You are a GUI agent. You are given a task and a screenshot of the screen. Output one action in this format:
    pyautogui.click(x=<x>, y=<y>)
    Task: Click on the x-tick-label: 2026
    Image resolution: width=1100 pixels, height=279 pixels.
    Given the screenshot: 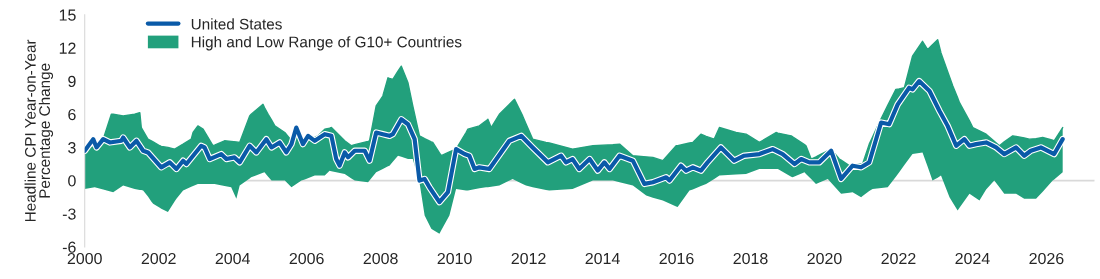 What is the action you would take?
    pyautogui.click(x=1046, y=258)
    